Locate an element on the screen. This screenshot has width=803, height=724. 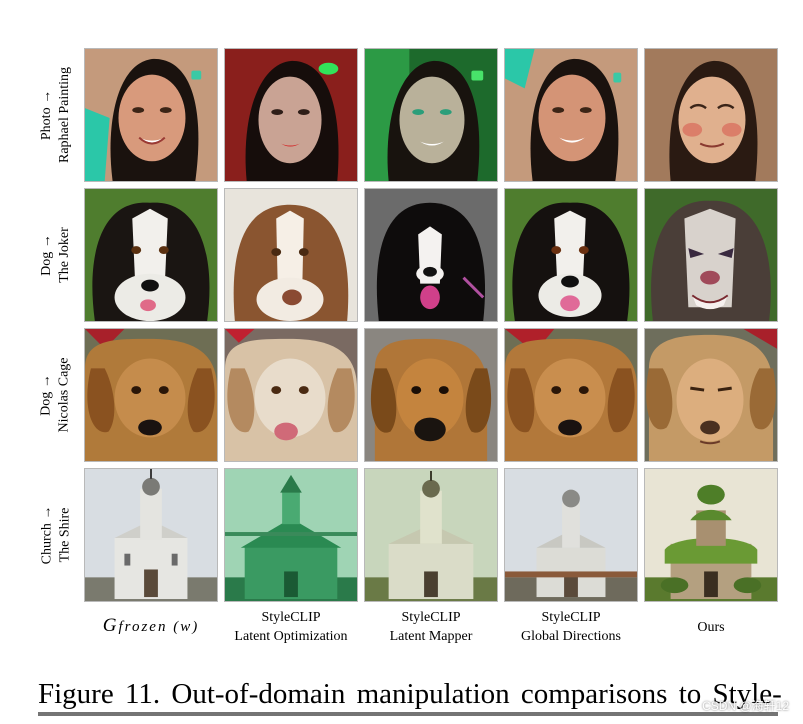
image-dog-joker-global-directions is located at coordinates (571, 255).